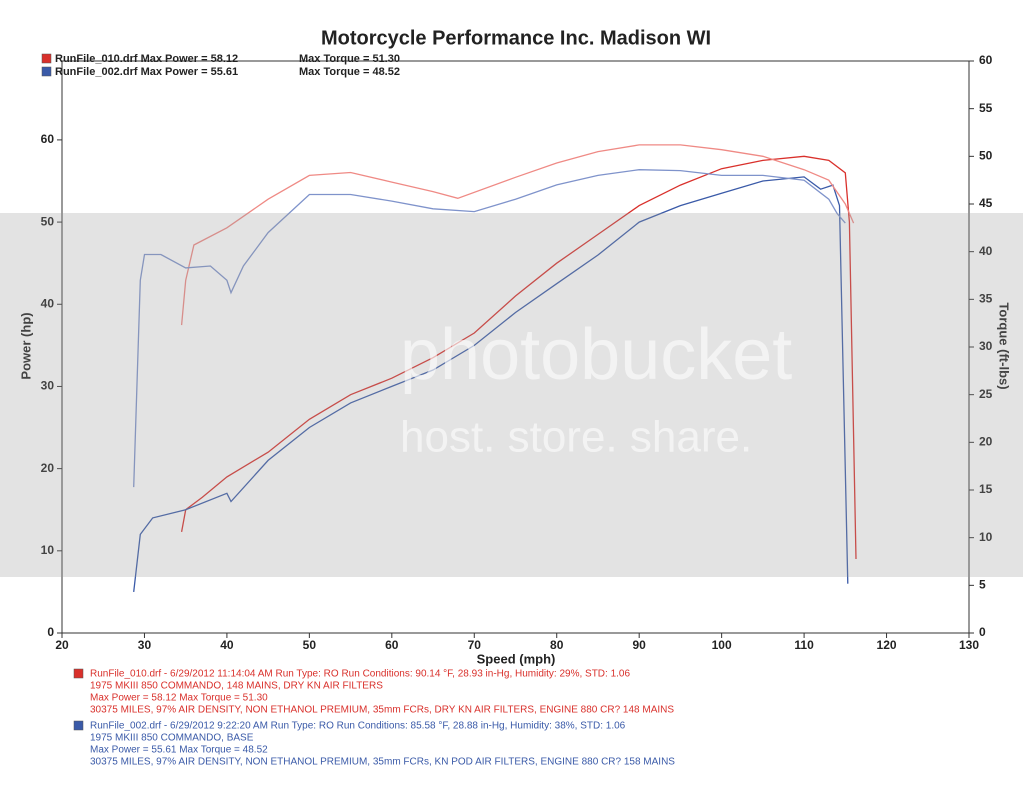 The height and width of the screenshot is (789, 1023). I want to click on note-line: Max Power = 58.12 Max Torque = 51.30, so click(179, 698).